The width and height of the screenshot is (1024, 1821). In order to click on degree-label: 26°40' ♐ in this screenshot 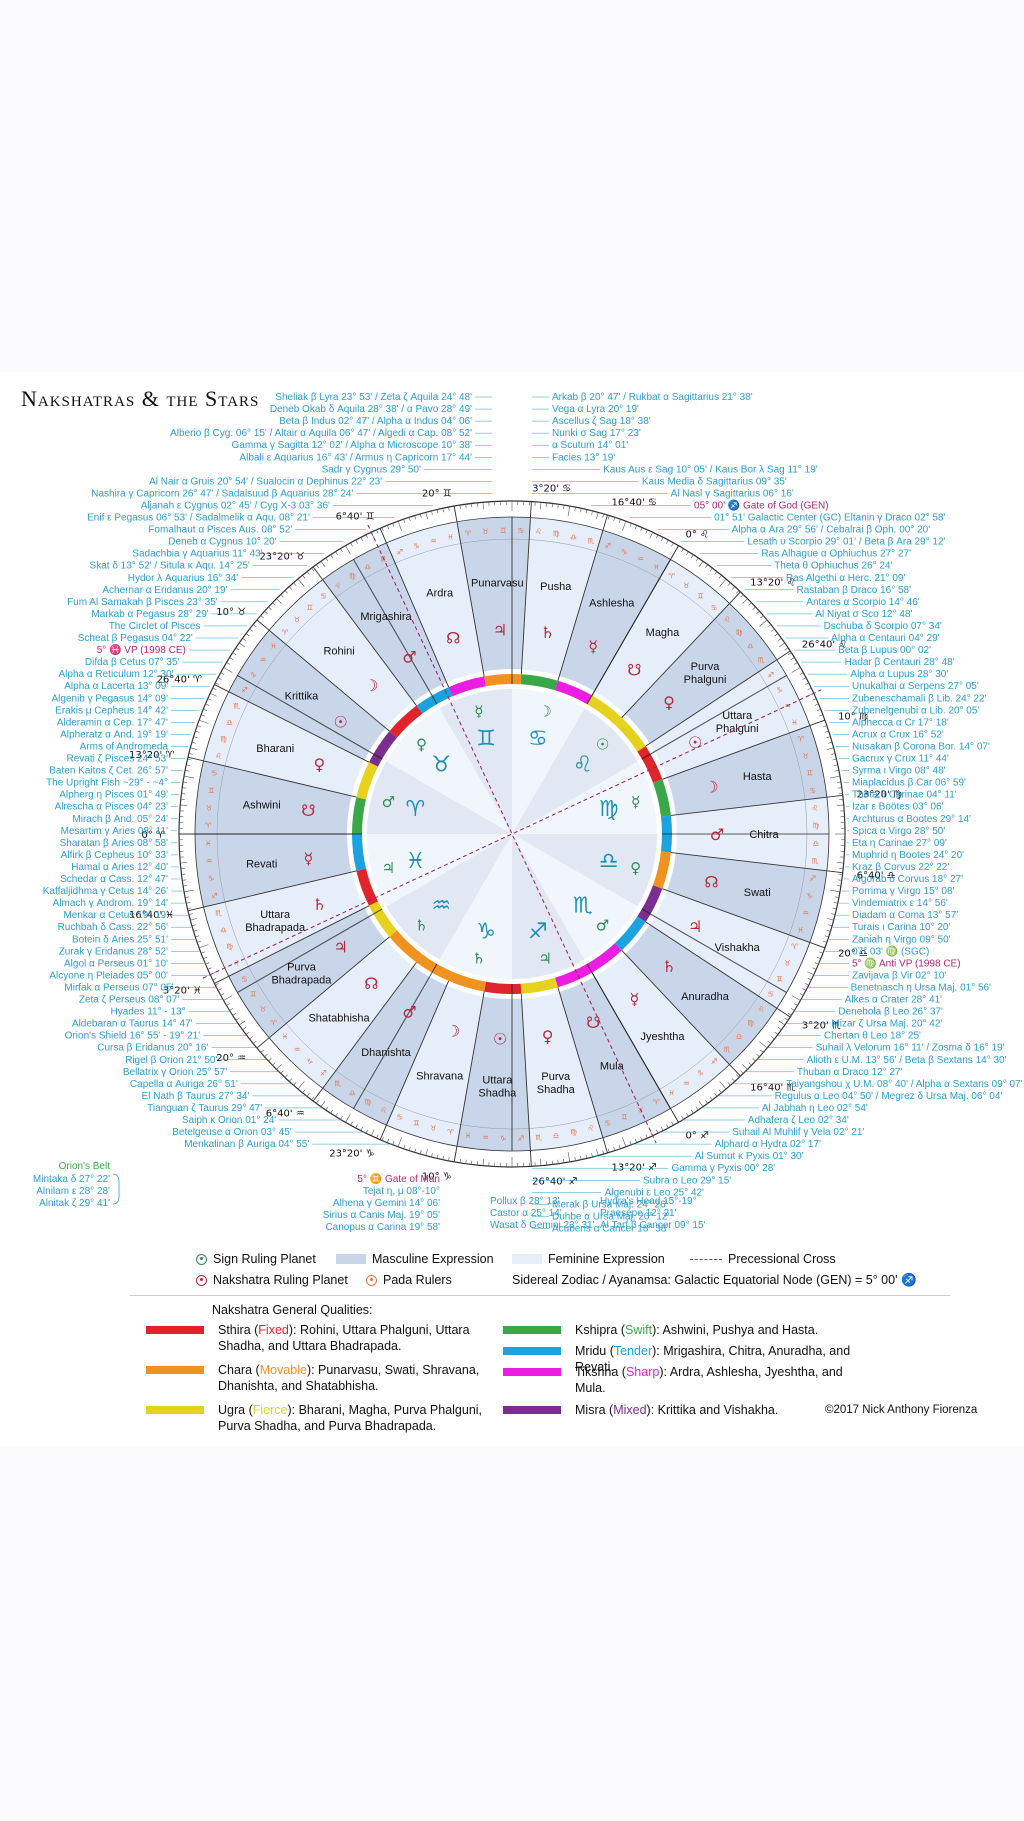, I will do `click(554, 1181)`.